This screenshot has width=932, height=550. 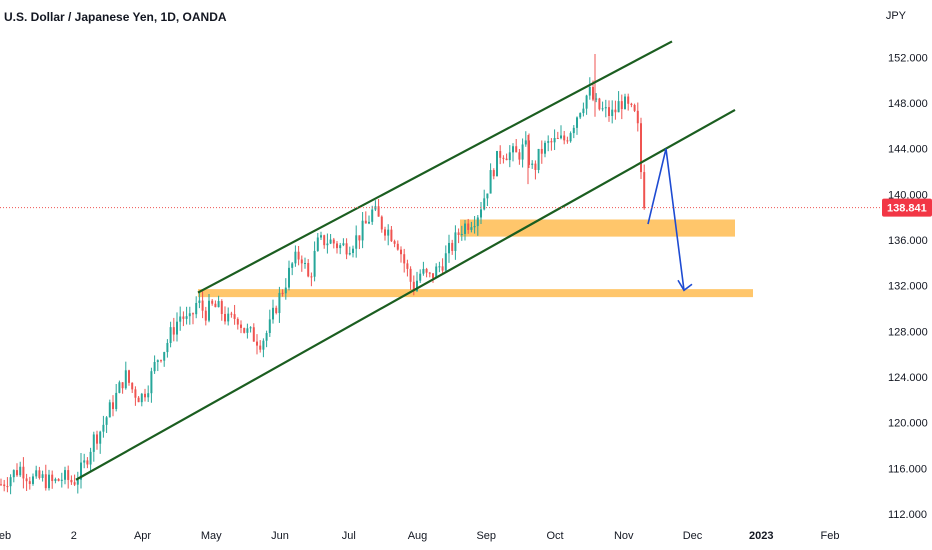 I want to click on x-tick-label: Aug, so click(x=418, y=536).